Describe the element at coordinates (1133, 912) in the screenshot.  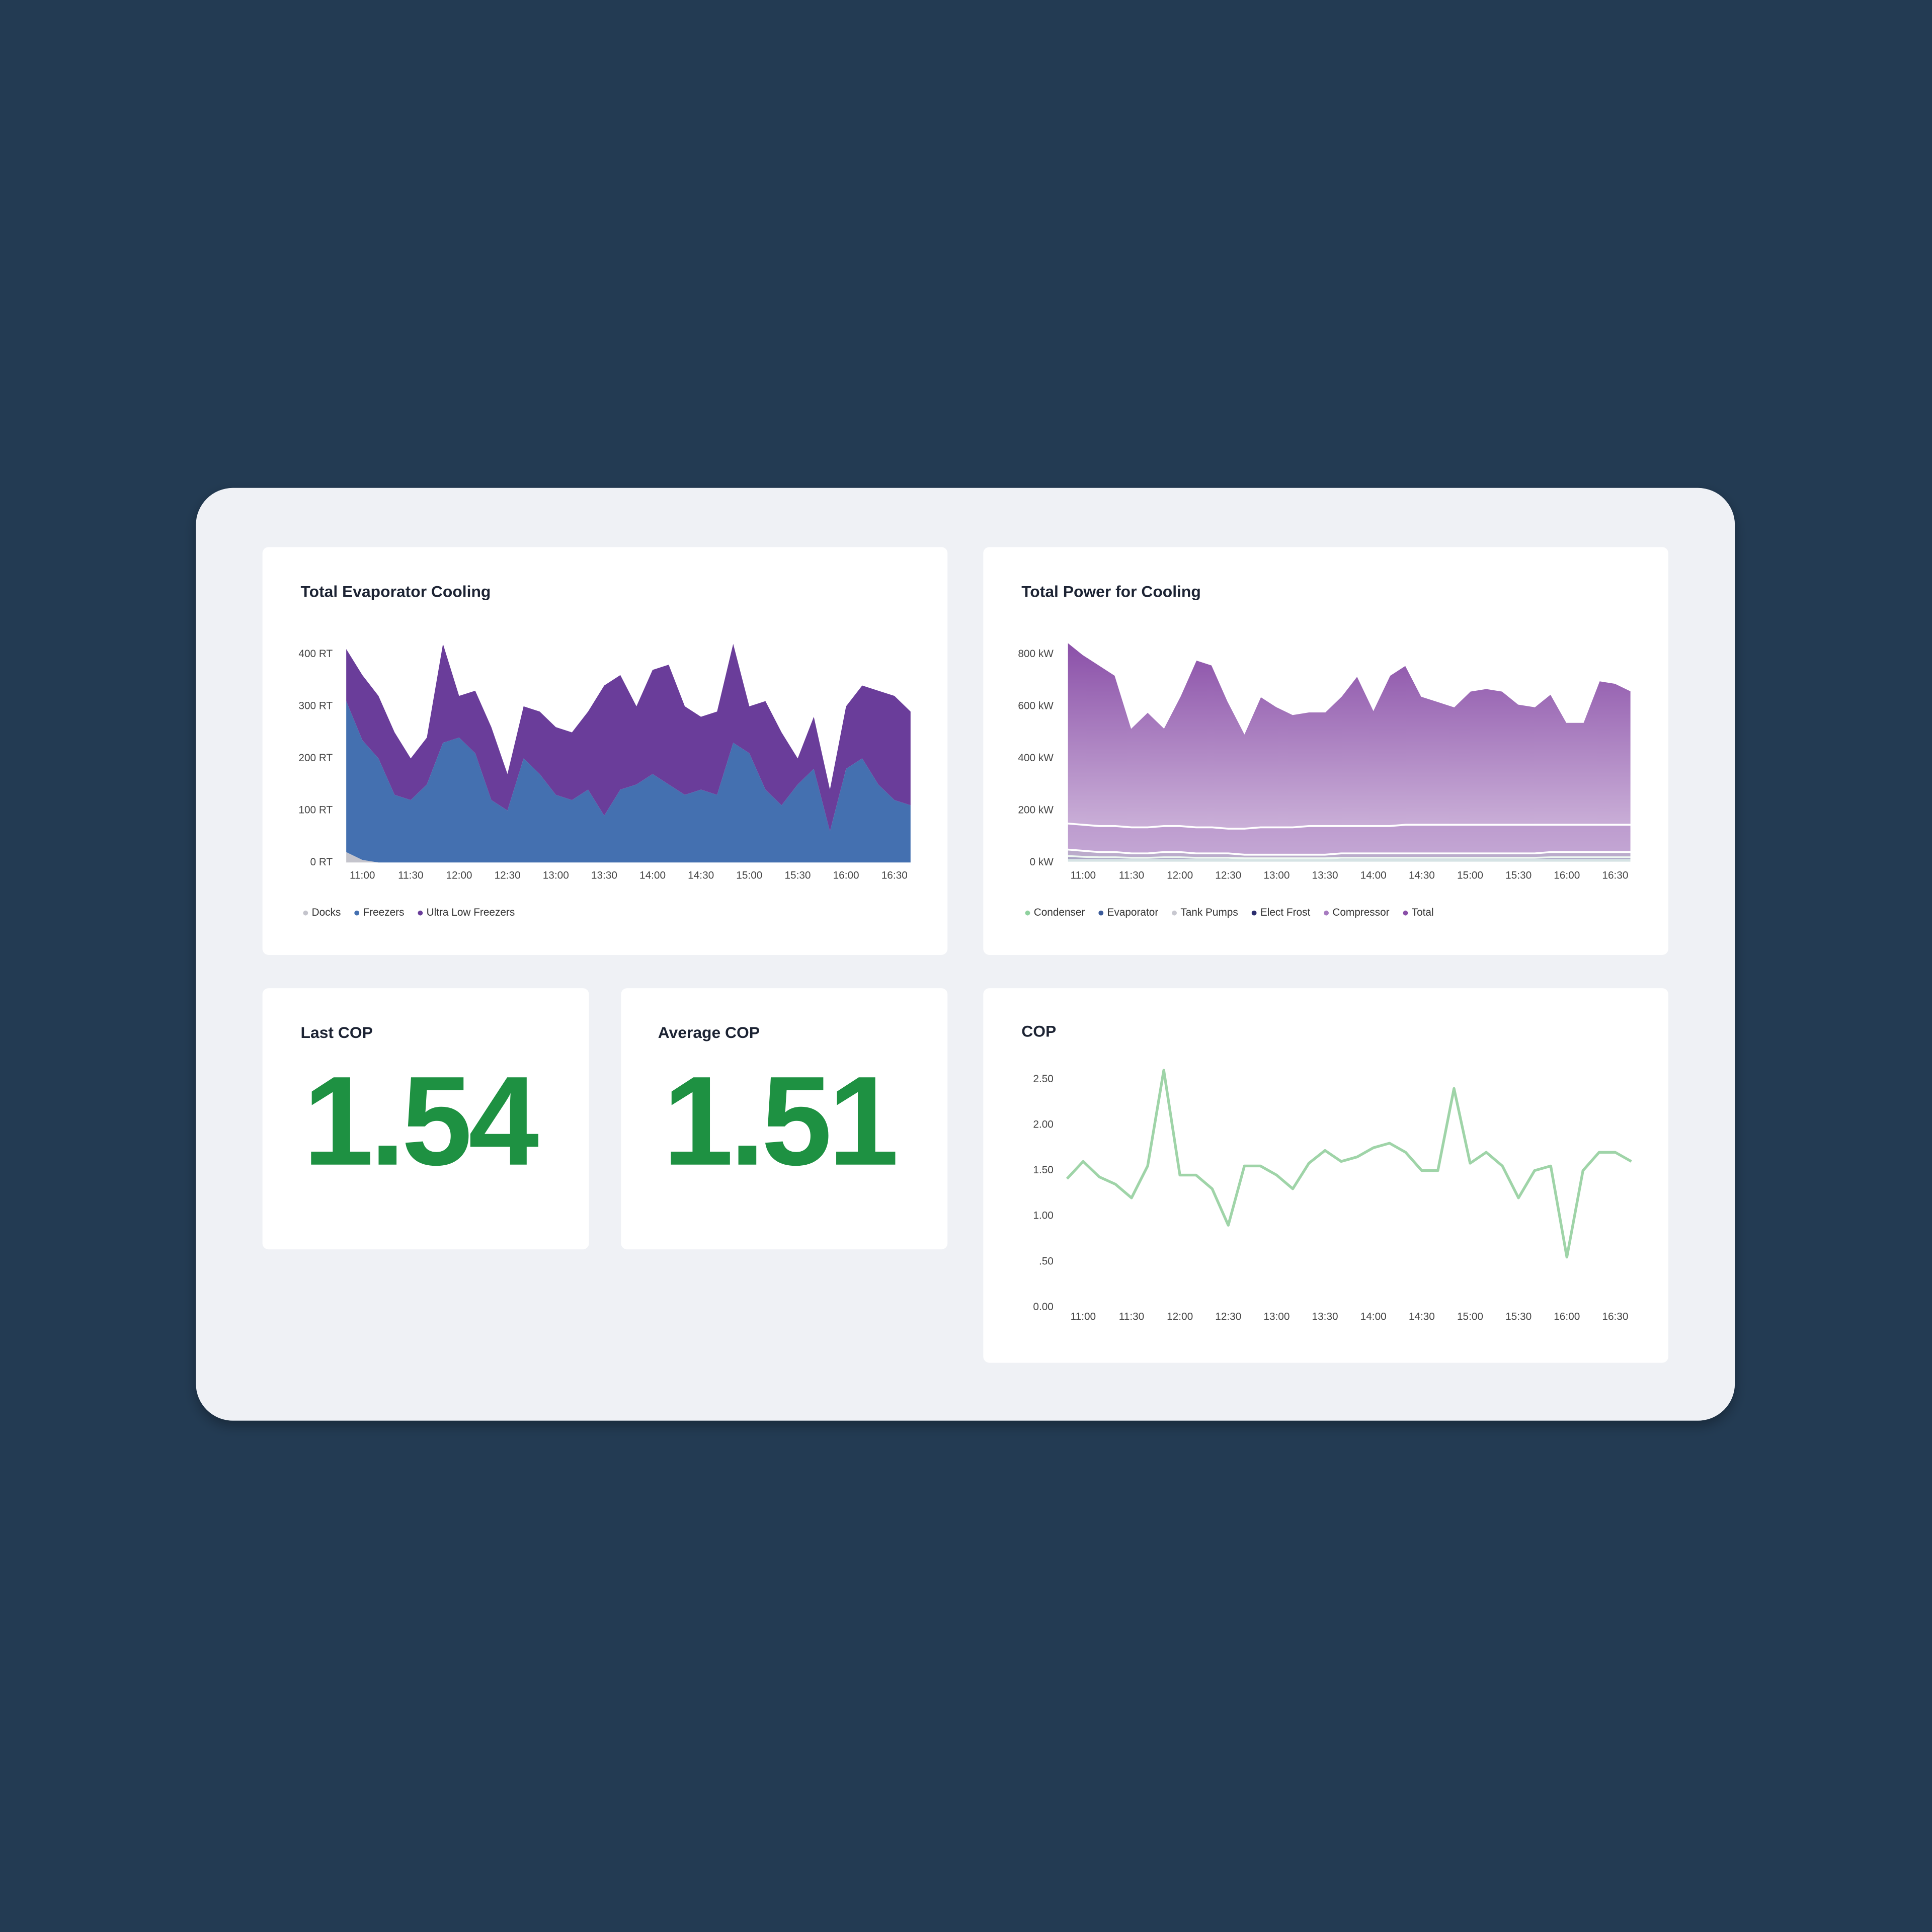
I see `legend-label: Evaporator` at that location.